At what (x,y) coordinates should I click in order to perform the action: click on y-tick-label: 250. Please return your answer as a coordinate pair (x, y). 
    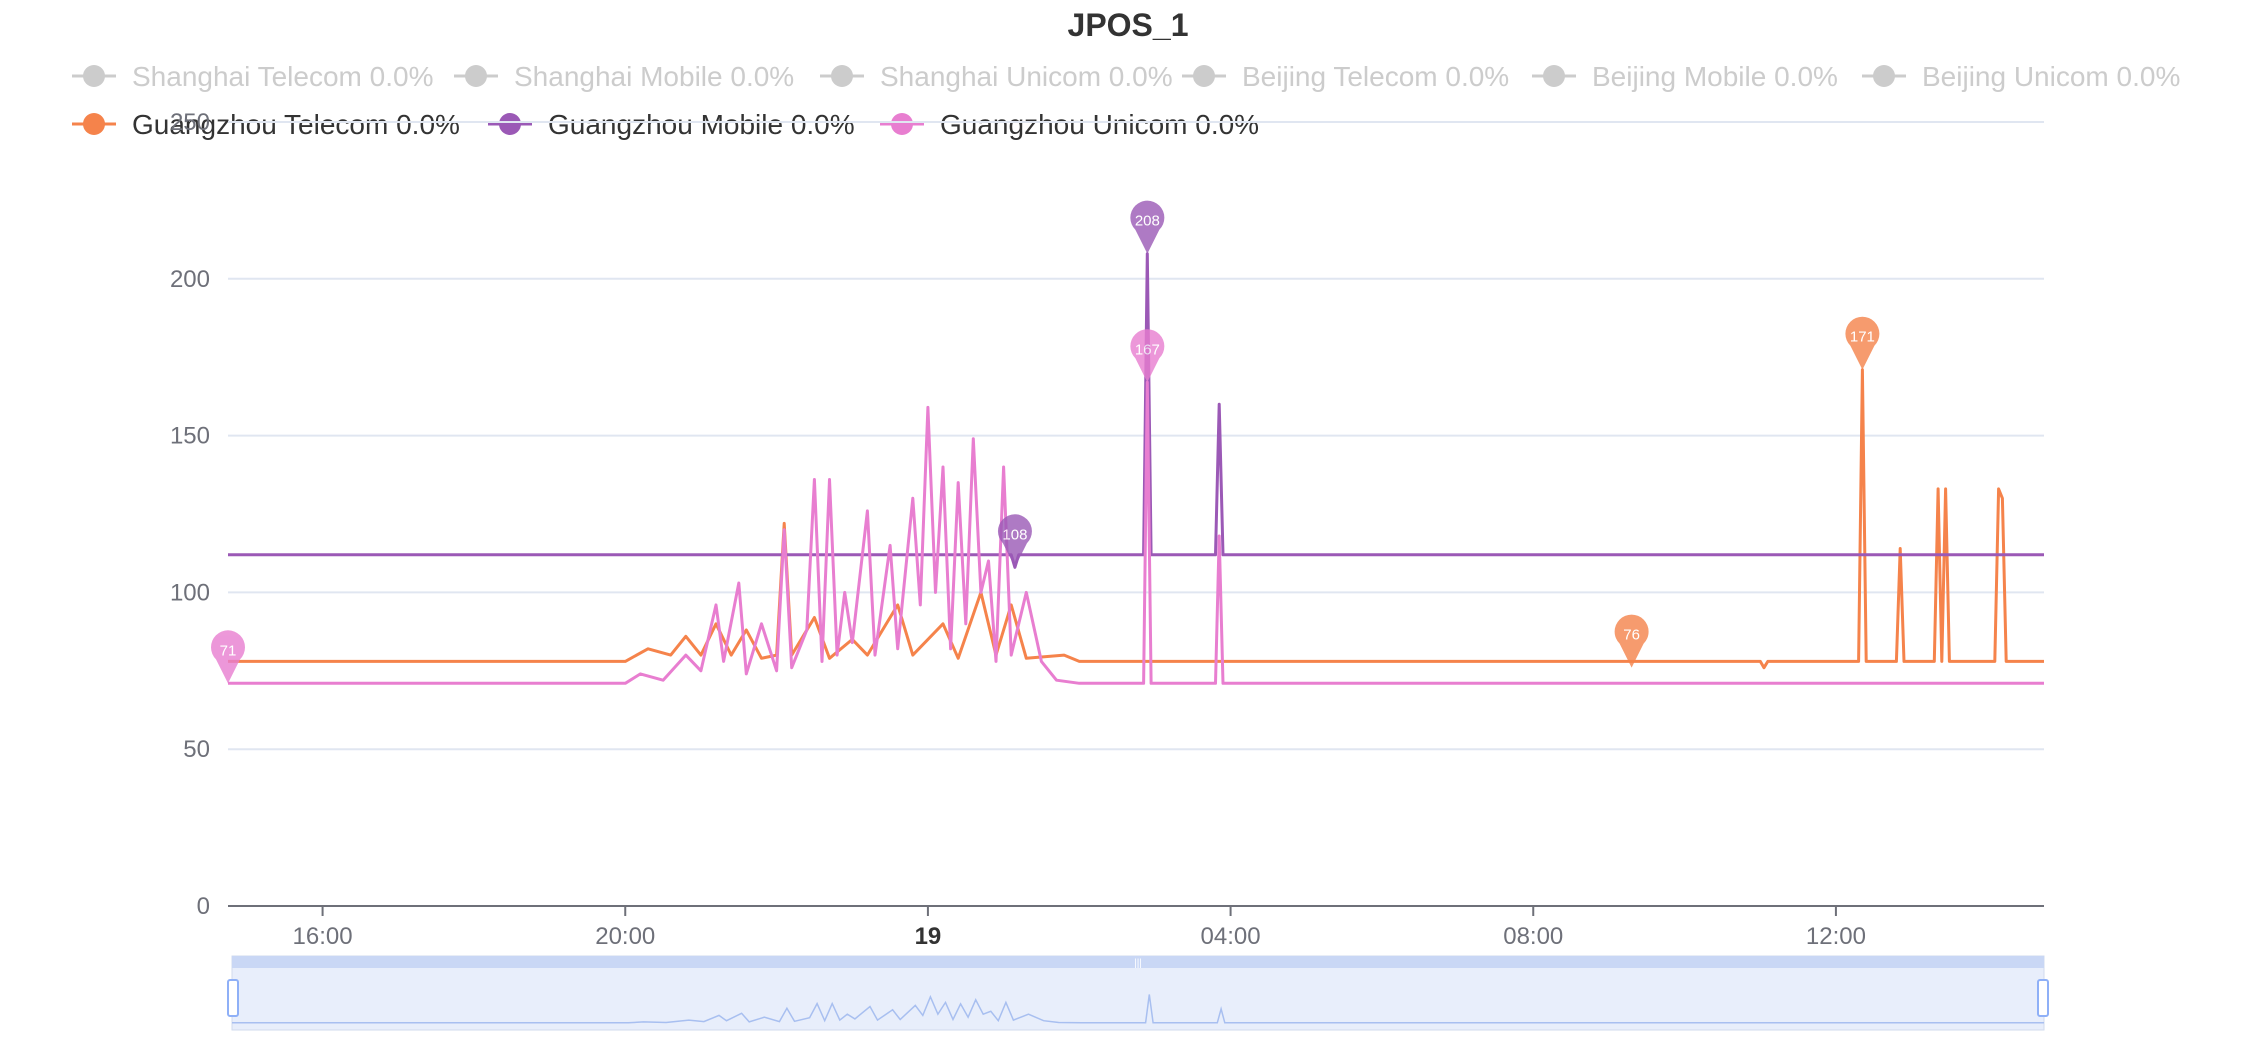
    Looking at the image, I should click on (190, 122).